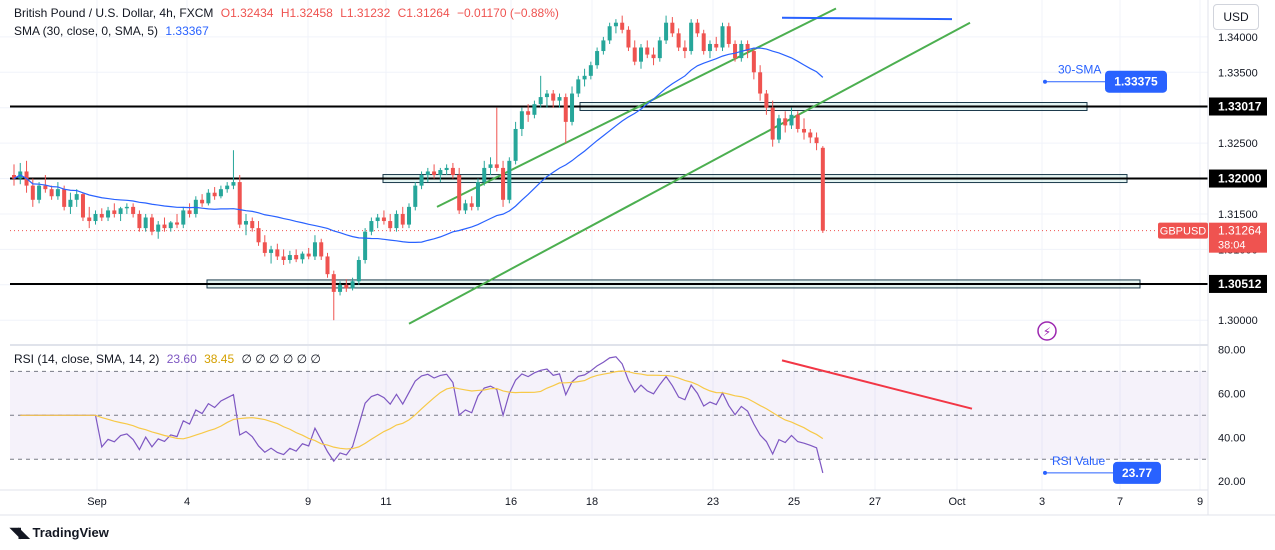 This screenshot has width=1275, height=550. What do you see at coordinates (187, 502) in the screenshot?
I see `time-tick-label: 4` at bounding box center [187, 502].